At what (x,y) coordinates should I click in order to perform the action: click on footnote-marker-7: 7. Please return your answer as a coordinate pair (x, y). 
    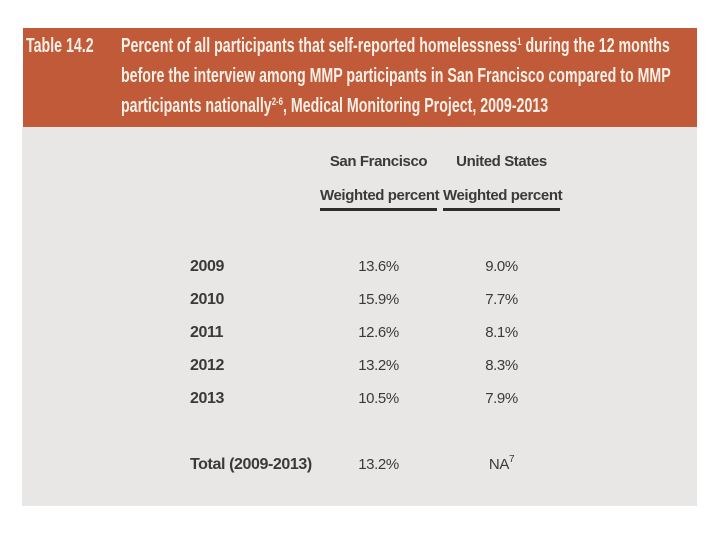
    Looking at the image, I should click on (511, 459).